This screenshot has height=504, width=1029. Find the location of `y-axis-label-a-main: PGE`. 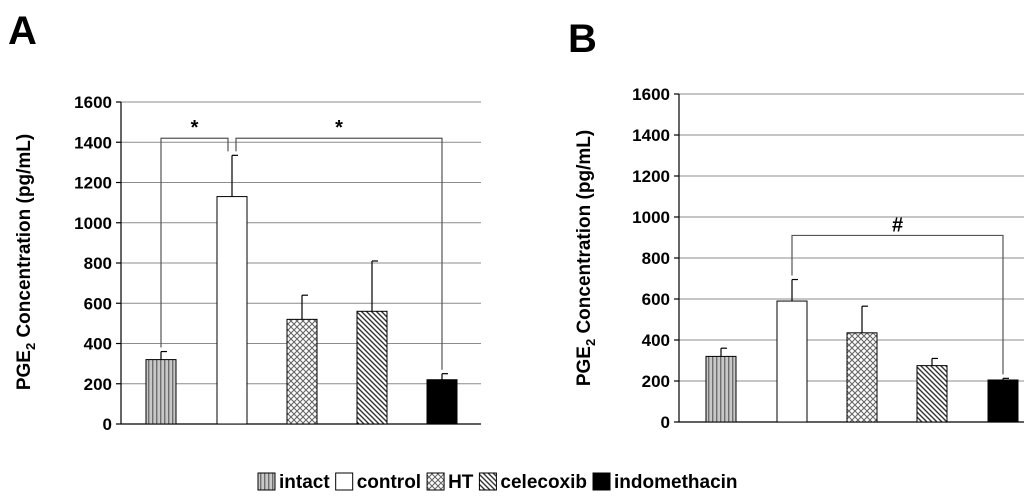

y-axis-label-a-main: PGE is located at coordinates (24, 370).